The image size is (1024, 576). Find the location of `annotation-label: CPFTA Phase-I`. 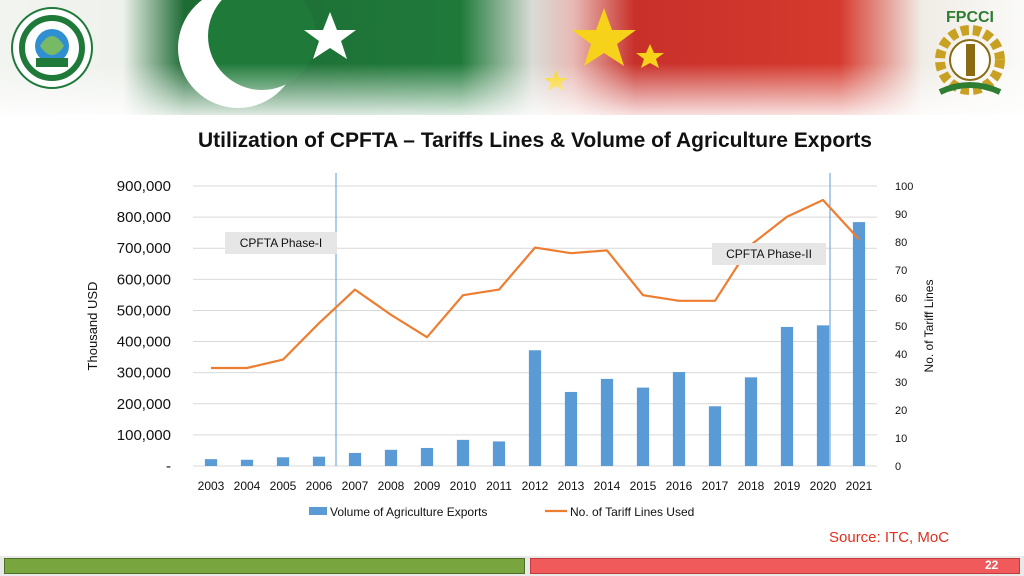

annotation-label: CPFTA Phase-I is located at coordinates (281, 243).